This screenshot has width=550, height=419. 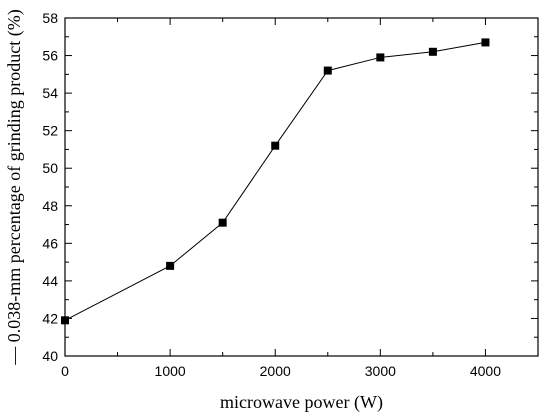 What do you see at coordinates (380, 371) in the screenshot?
I see `x-tick-label: 3000` at bounding box center [380, 371].